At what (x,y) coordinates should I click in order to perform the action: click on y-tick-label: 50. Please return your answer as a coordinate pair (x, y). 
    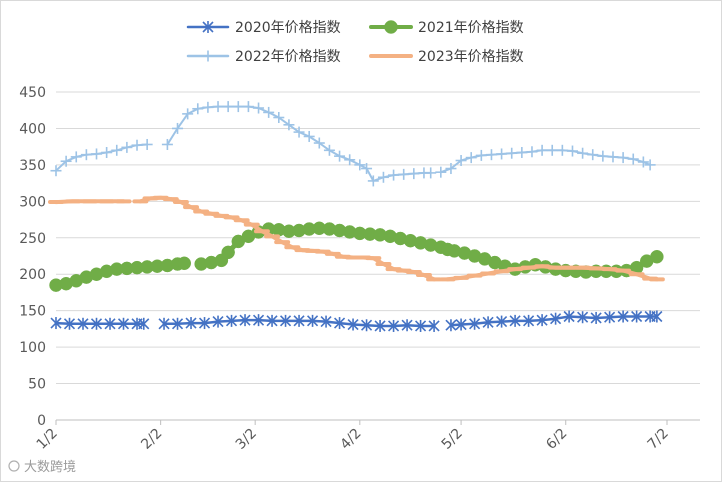
    Looking at the image, I should click on (37, 385).